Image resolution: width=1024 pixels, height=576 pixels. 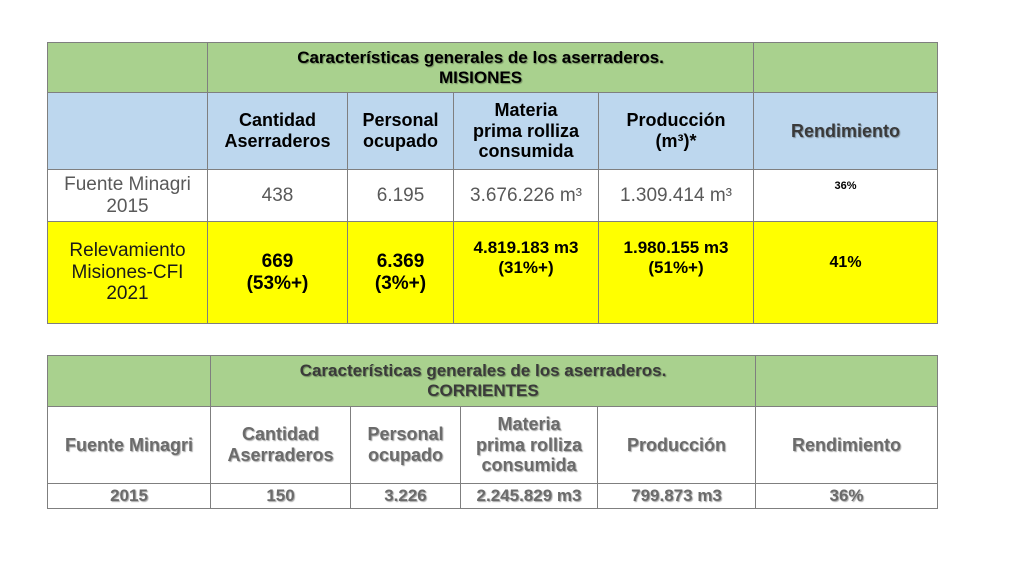 What do you see at coordinates (277, 261) in the screenshot?
I see `row-relevamiento-cantidad-value: 669` at bounding box center [277, 261].